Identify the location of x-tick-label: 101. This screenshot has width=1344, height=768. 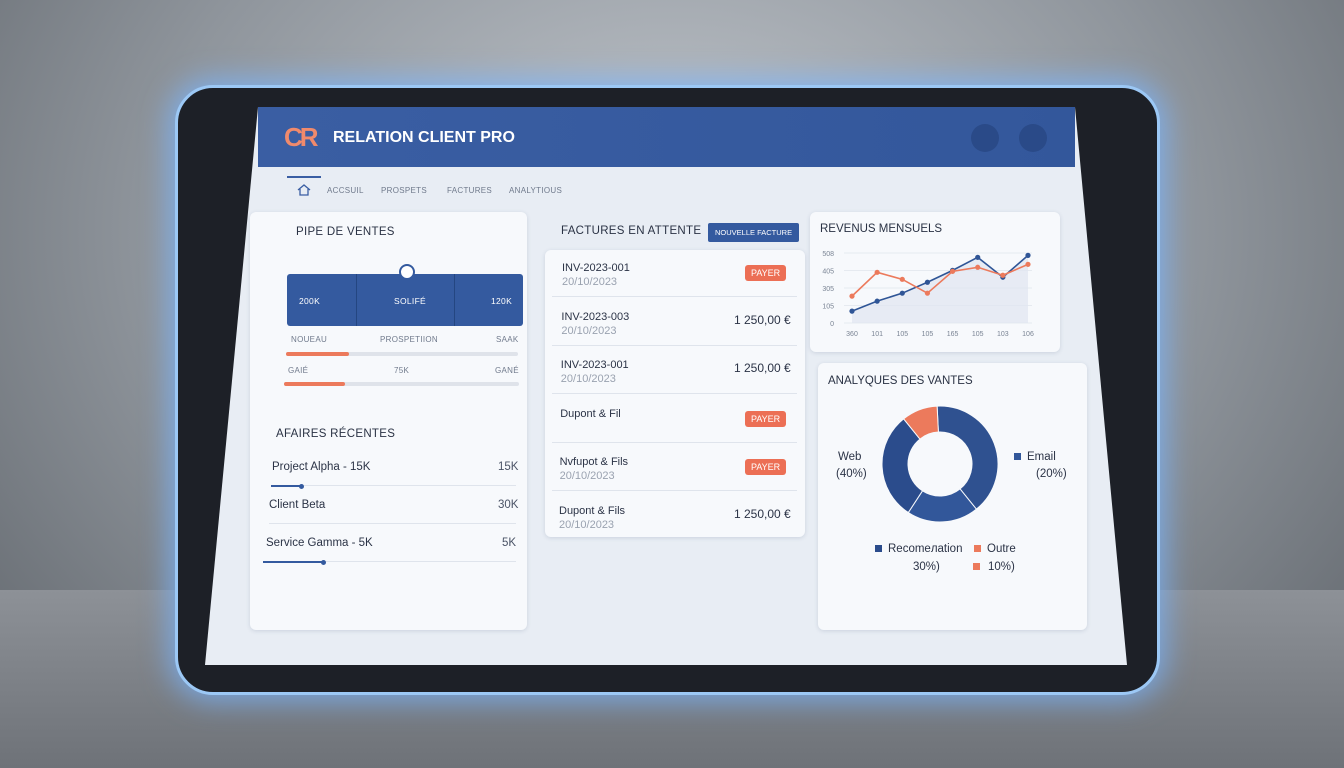
(877, 334).